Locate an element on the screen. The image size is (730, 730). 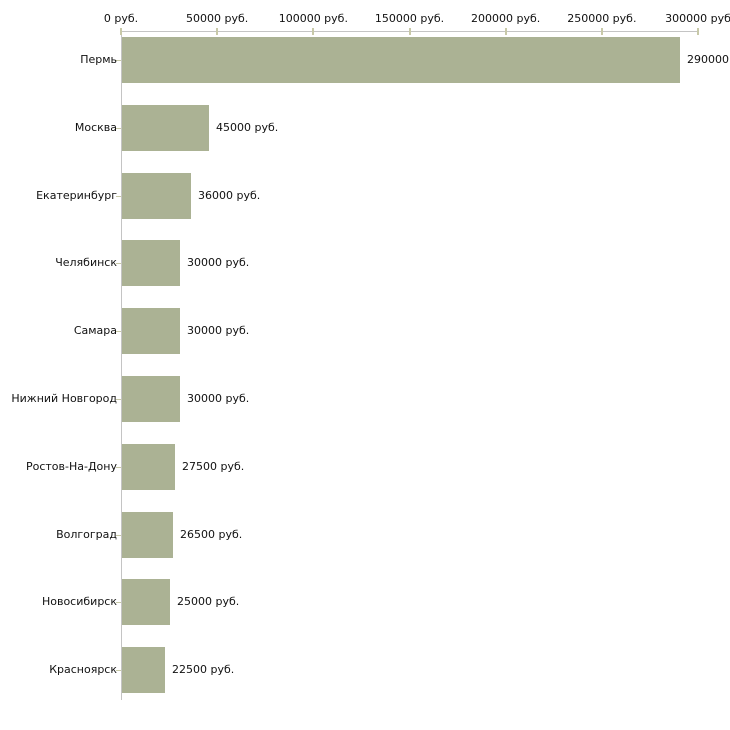
value-label: 26500 руб. is located at coordinates (211, 534).